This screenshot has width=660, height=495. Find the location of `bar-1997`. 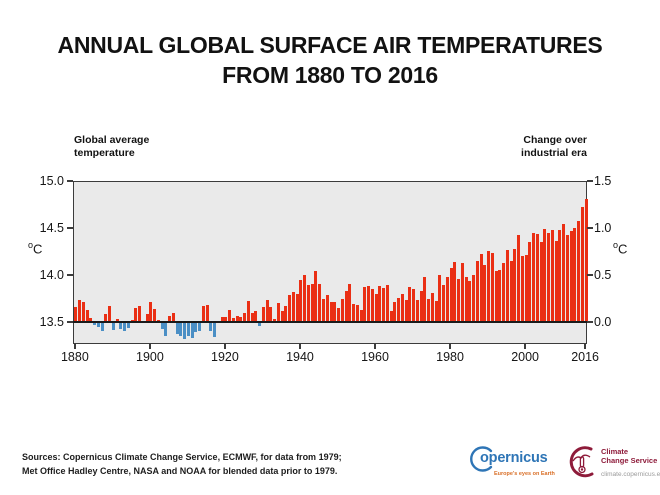

bar-1997 is located at coordinates (515, 285).